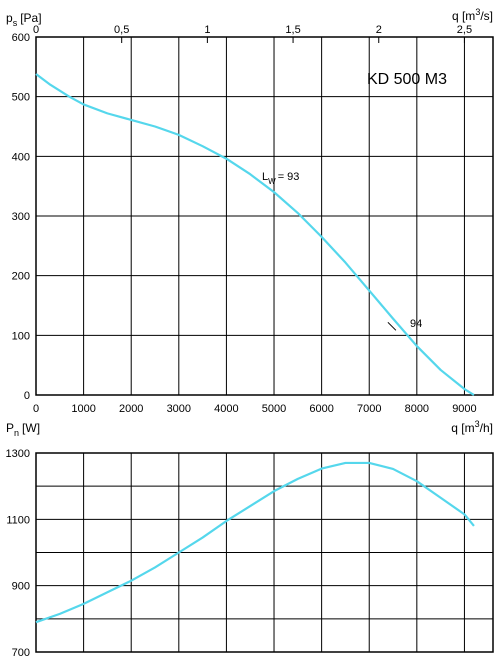  What do you see at coordinates (274, 409) in the screenshot?
I see `x-tick-label: 5000` at bounding box center [274, 409].